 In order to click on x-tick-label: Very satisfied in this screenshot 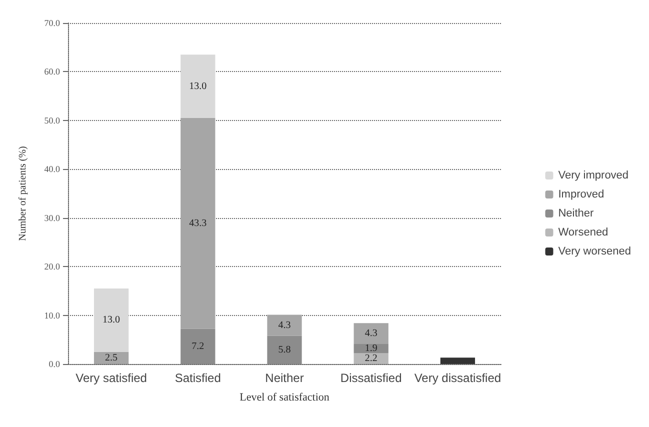, I will do `click(111, 378)`.